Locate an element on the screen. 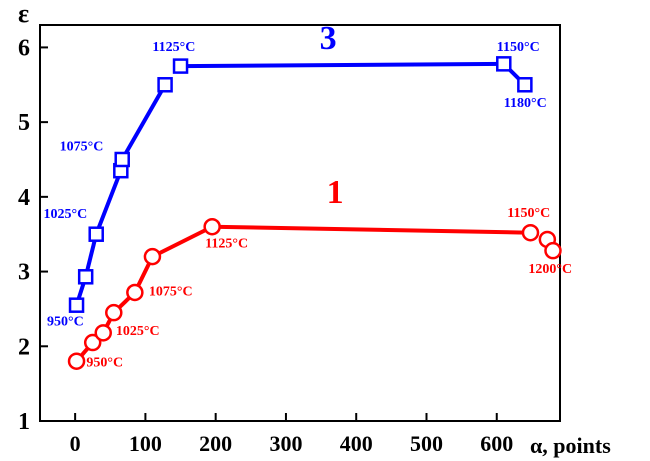  series-label: 1 is located at coordinates (335, 192).